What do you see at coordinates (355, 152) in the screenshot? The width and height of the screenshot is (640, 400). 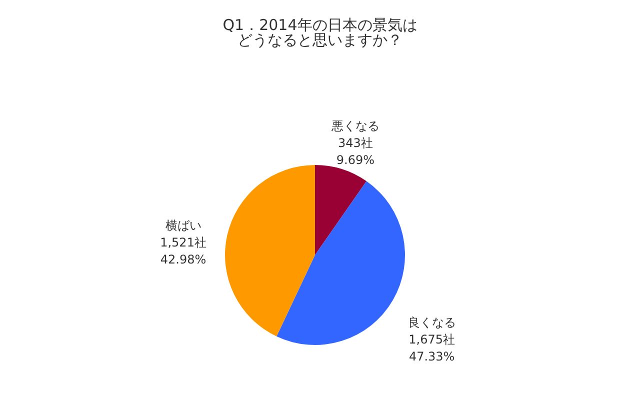 I see `data-label: 343社 9.69%` at bounding box center [355, 152].